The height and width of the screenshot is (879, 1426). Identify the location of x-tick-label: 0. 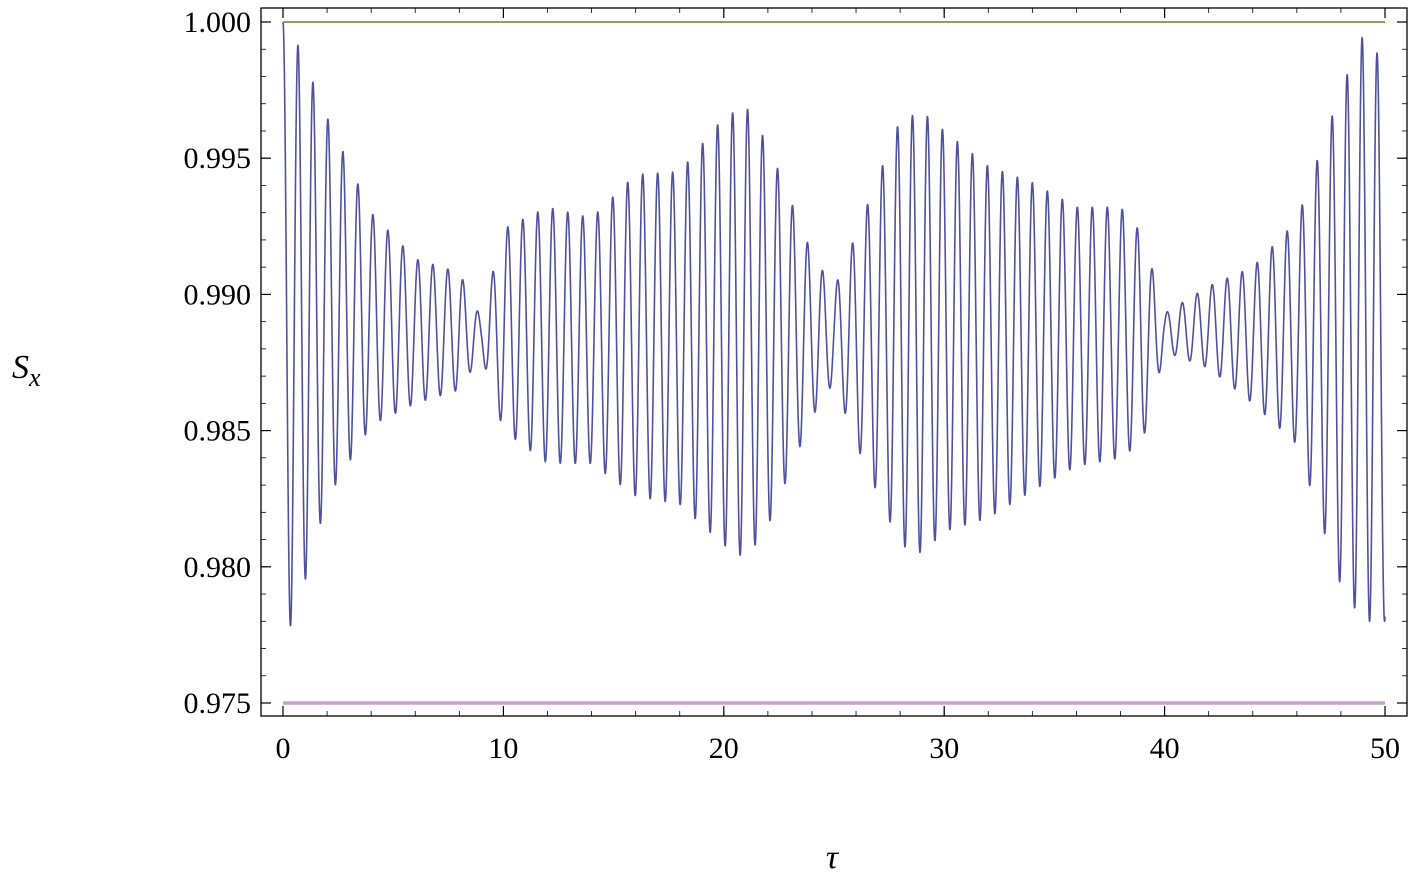
(283, 748).